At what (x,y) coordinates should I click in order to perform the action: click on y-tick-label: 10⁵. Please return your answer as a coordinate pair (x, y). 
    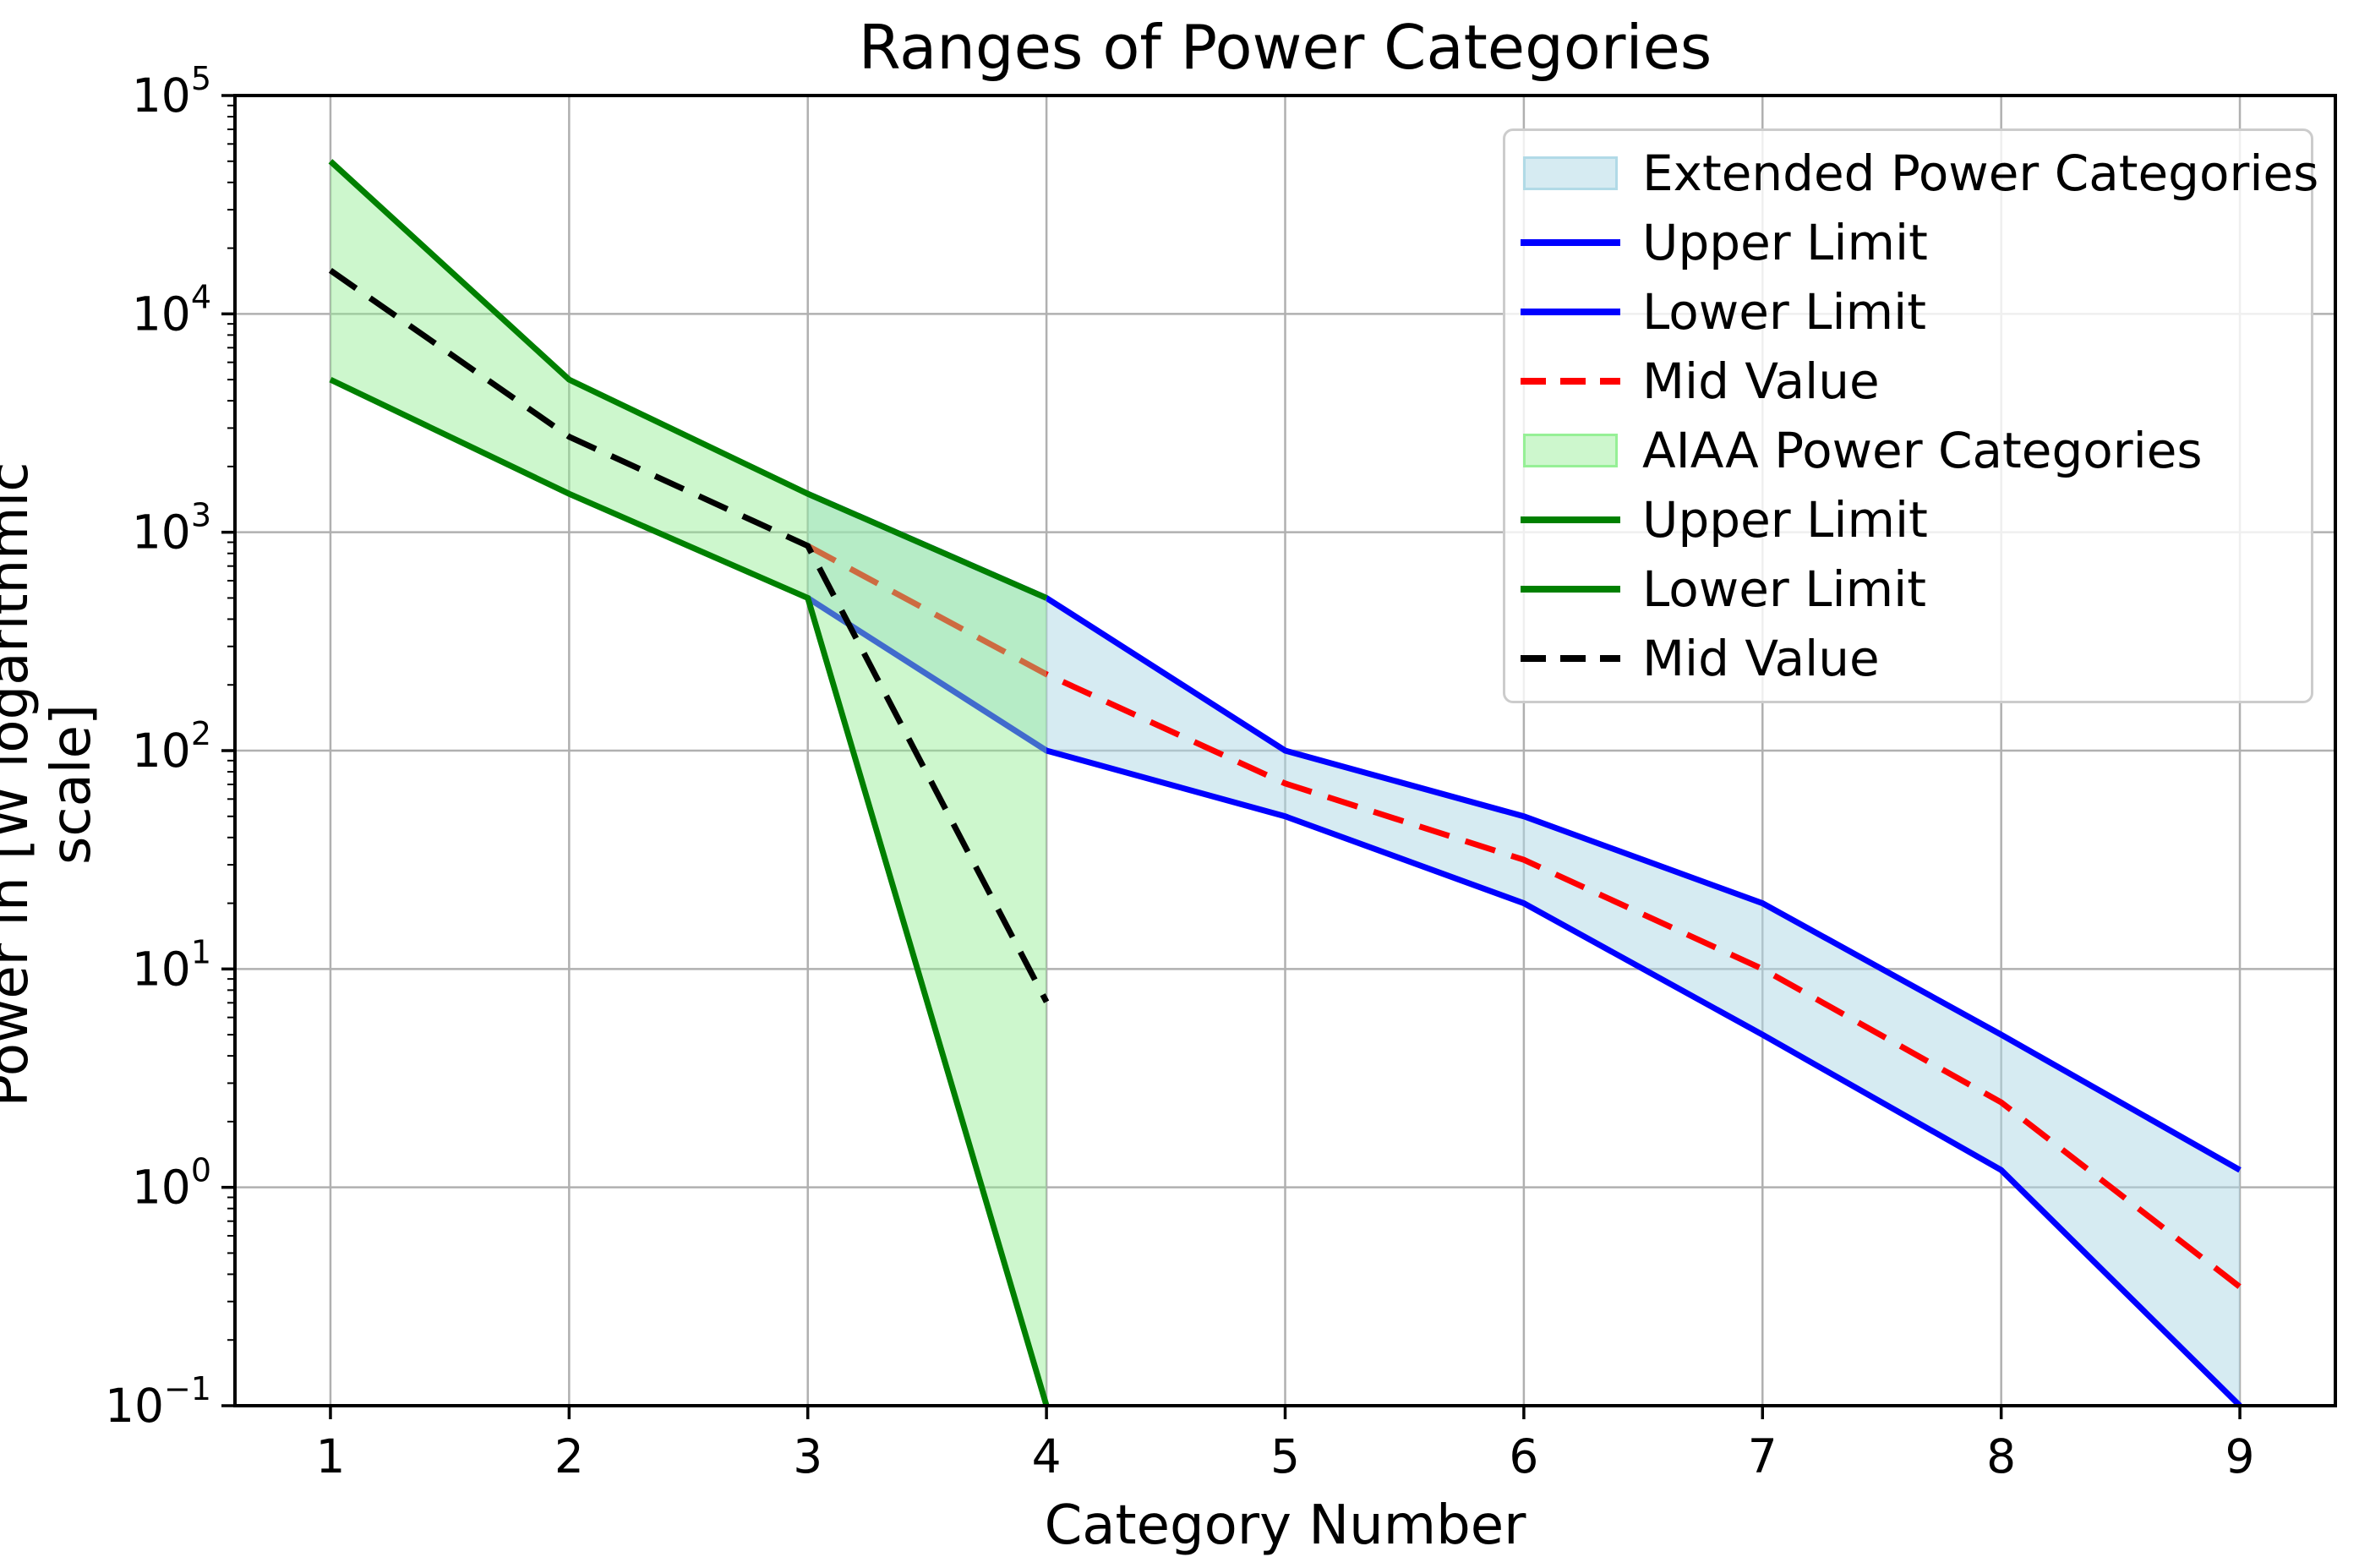
    Looking at the image, I should click on (171, 91).